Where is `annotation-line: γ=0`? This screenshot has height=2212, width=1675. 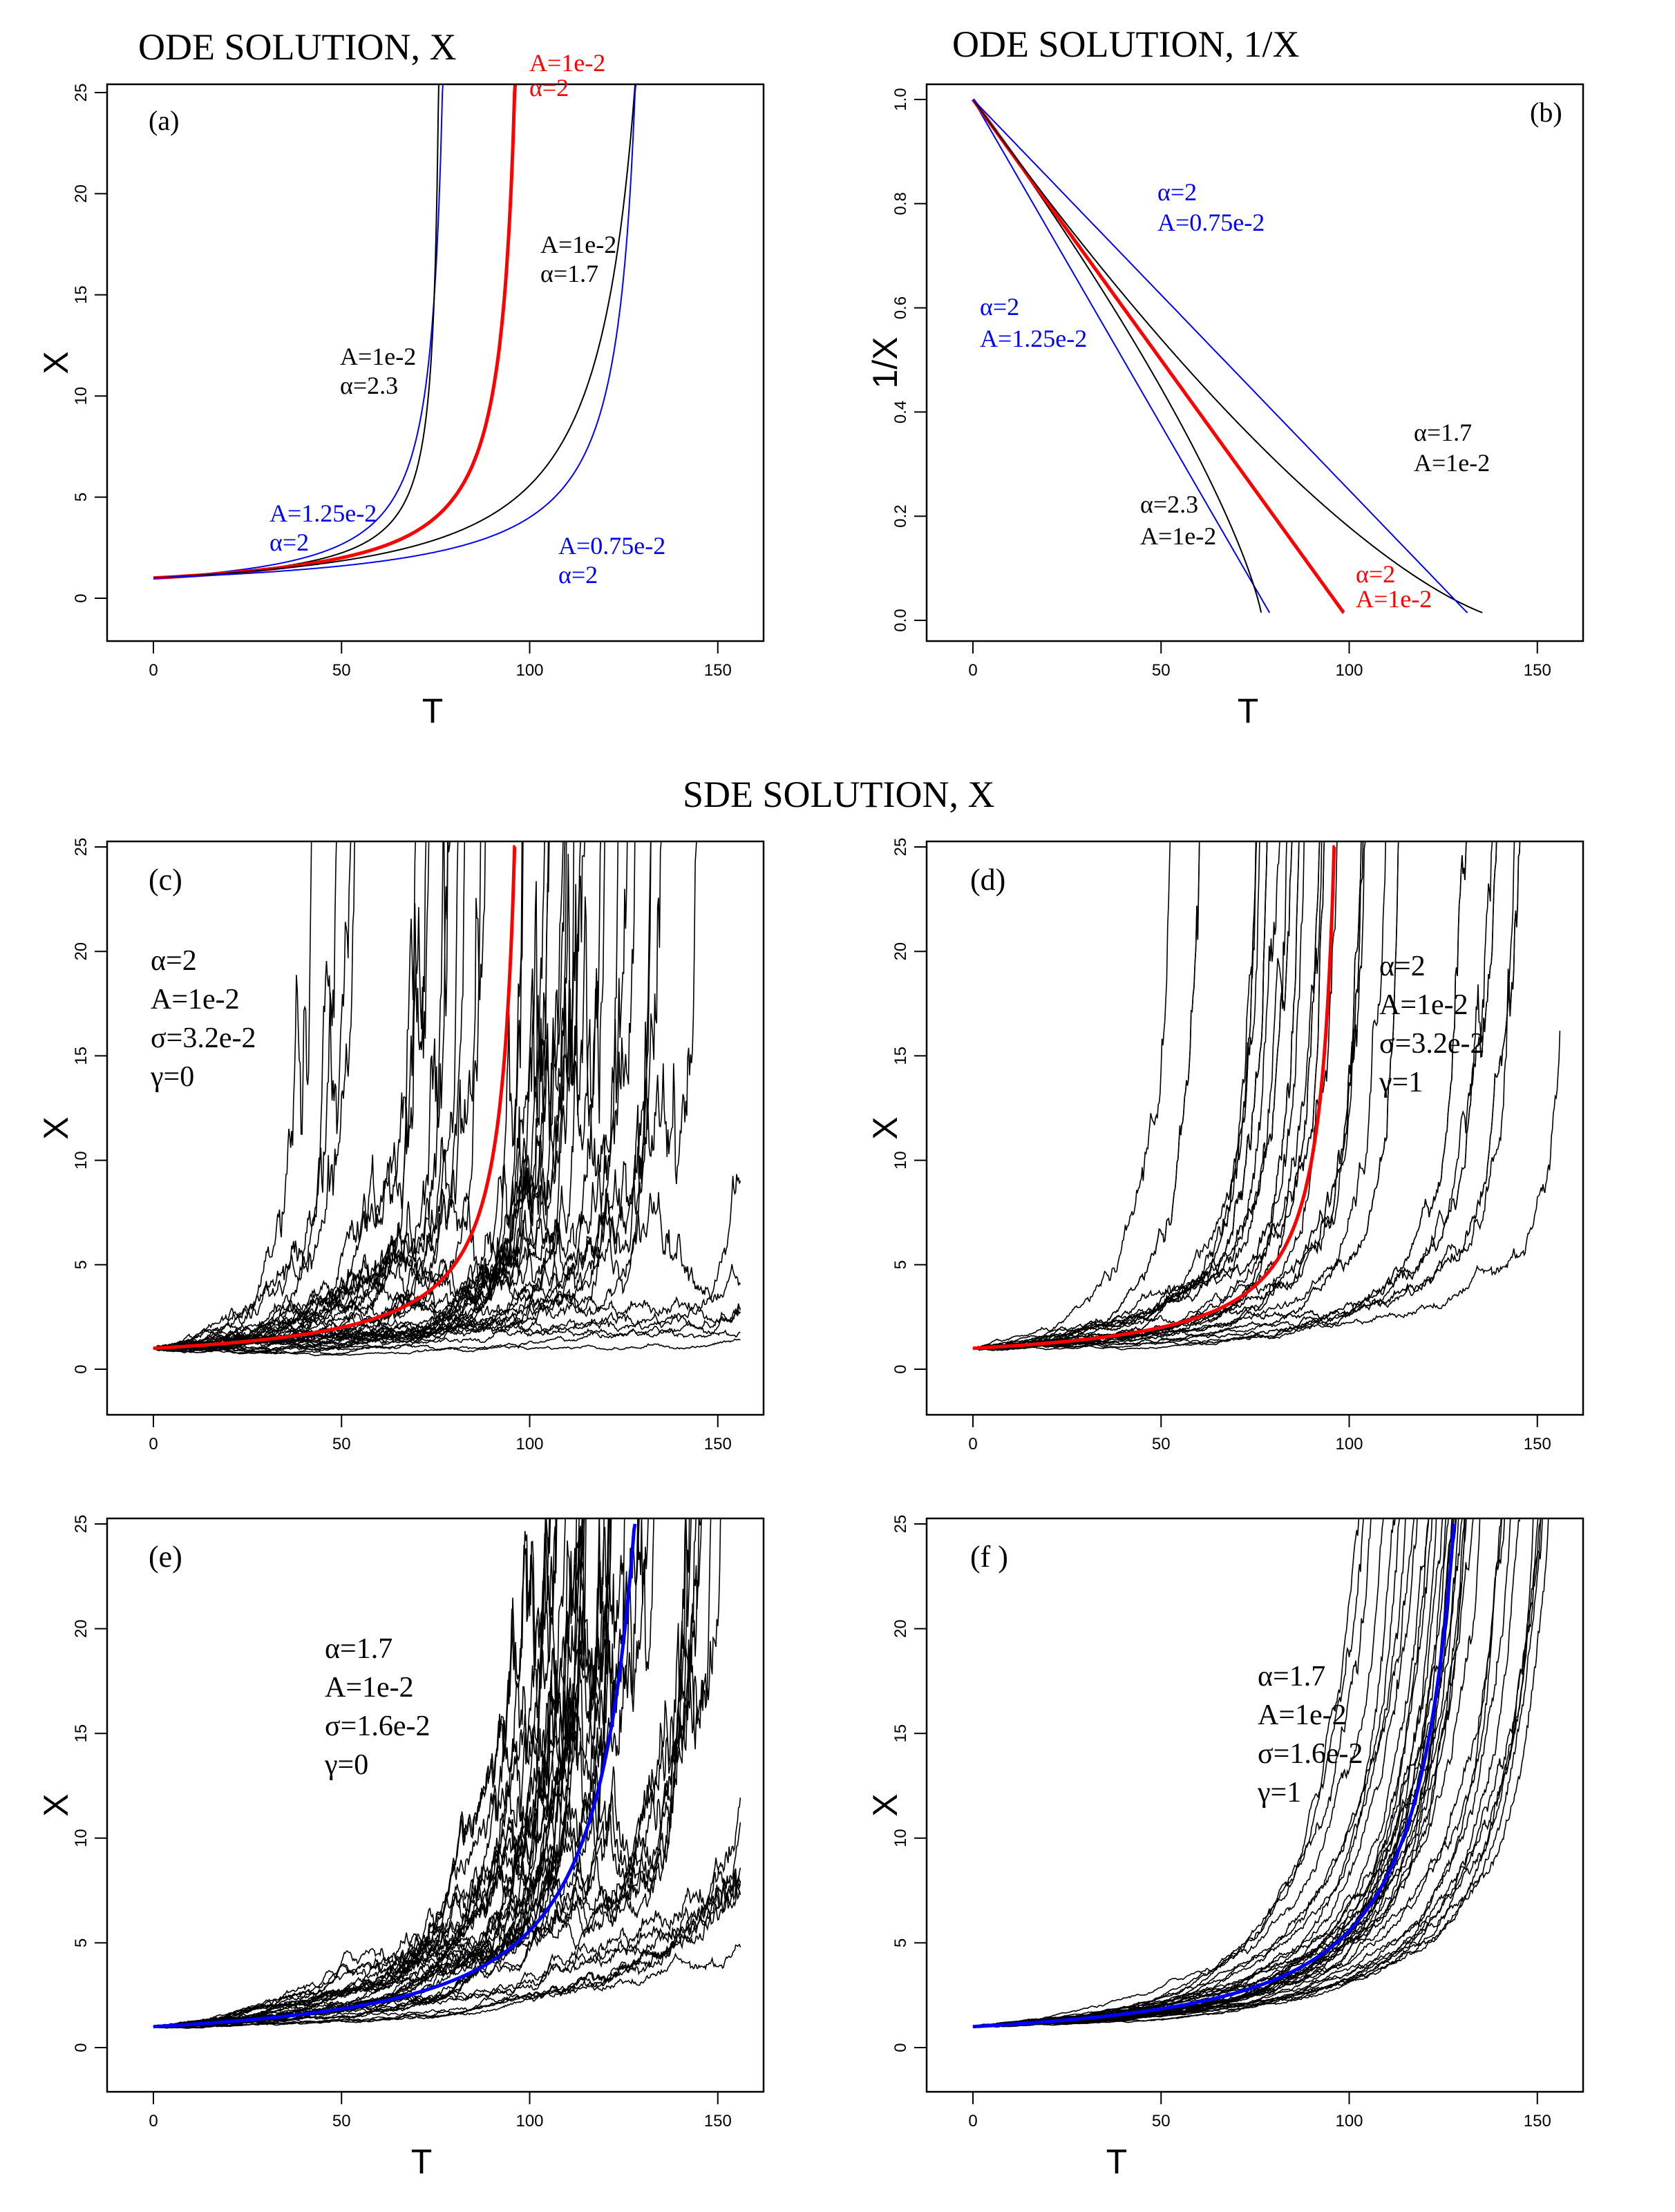 annotation-line: γ=0 is located at coordinates (172, 1077).